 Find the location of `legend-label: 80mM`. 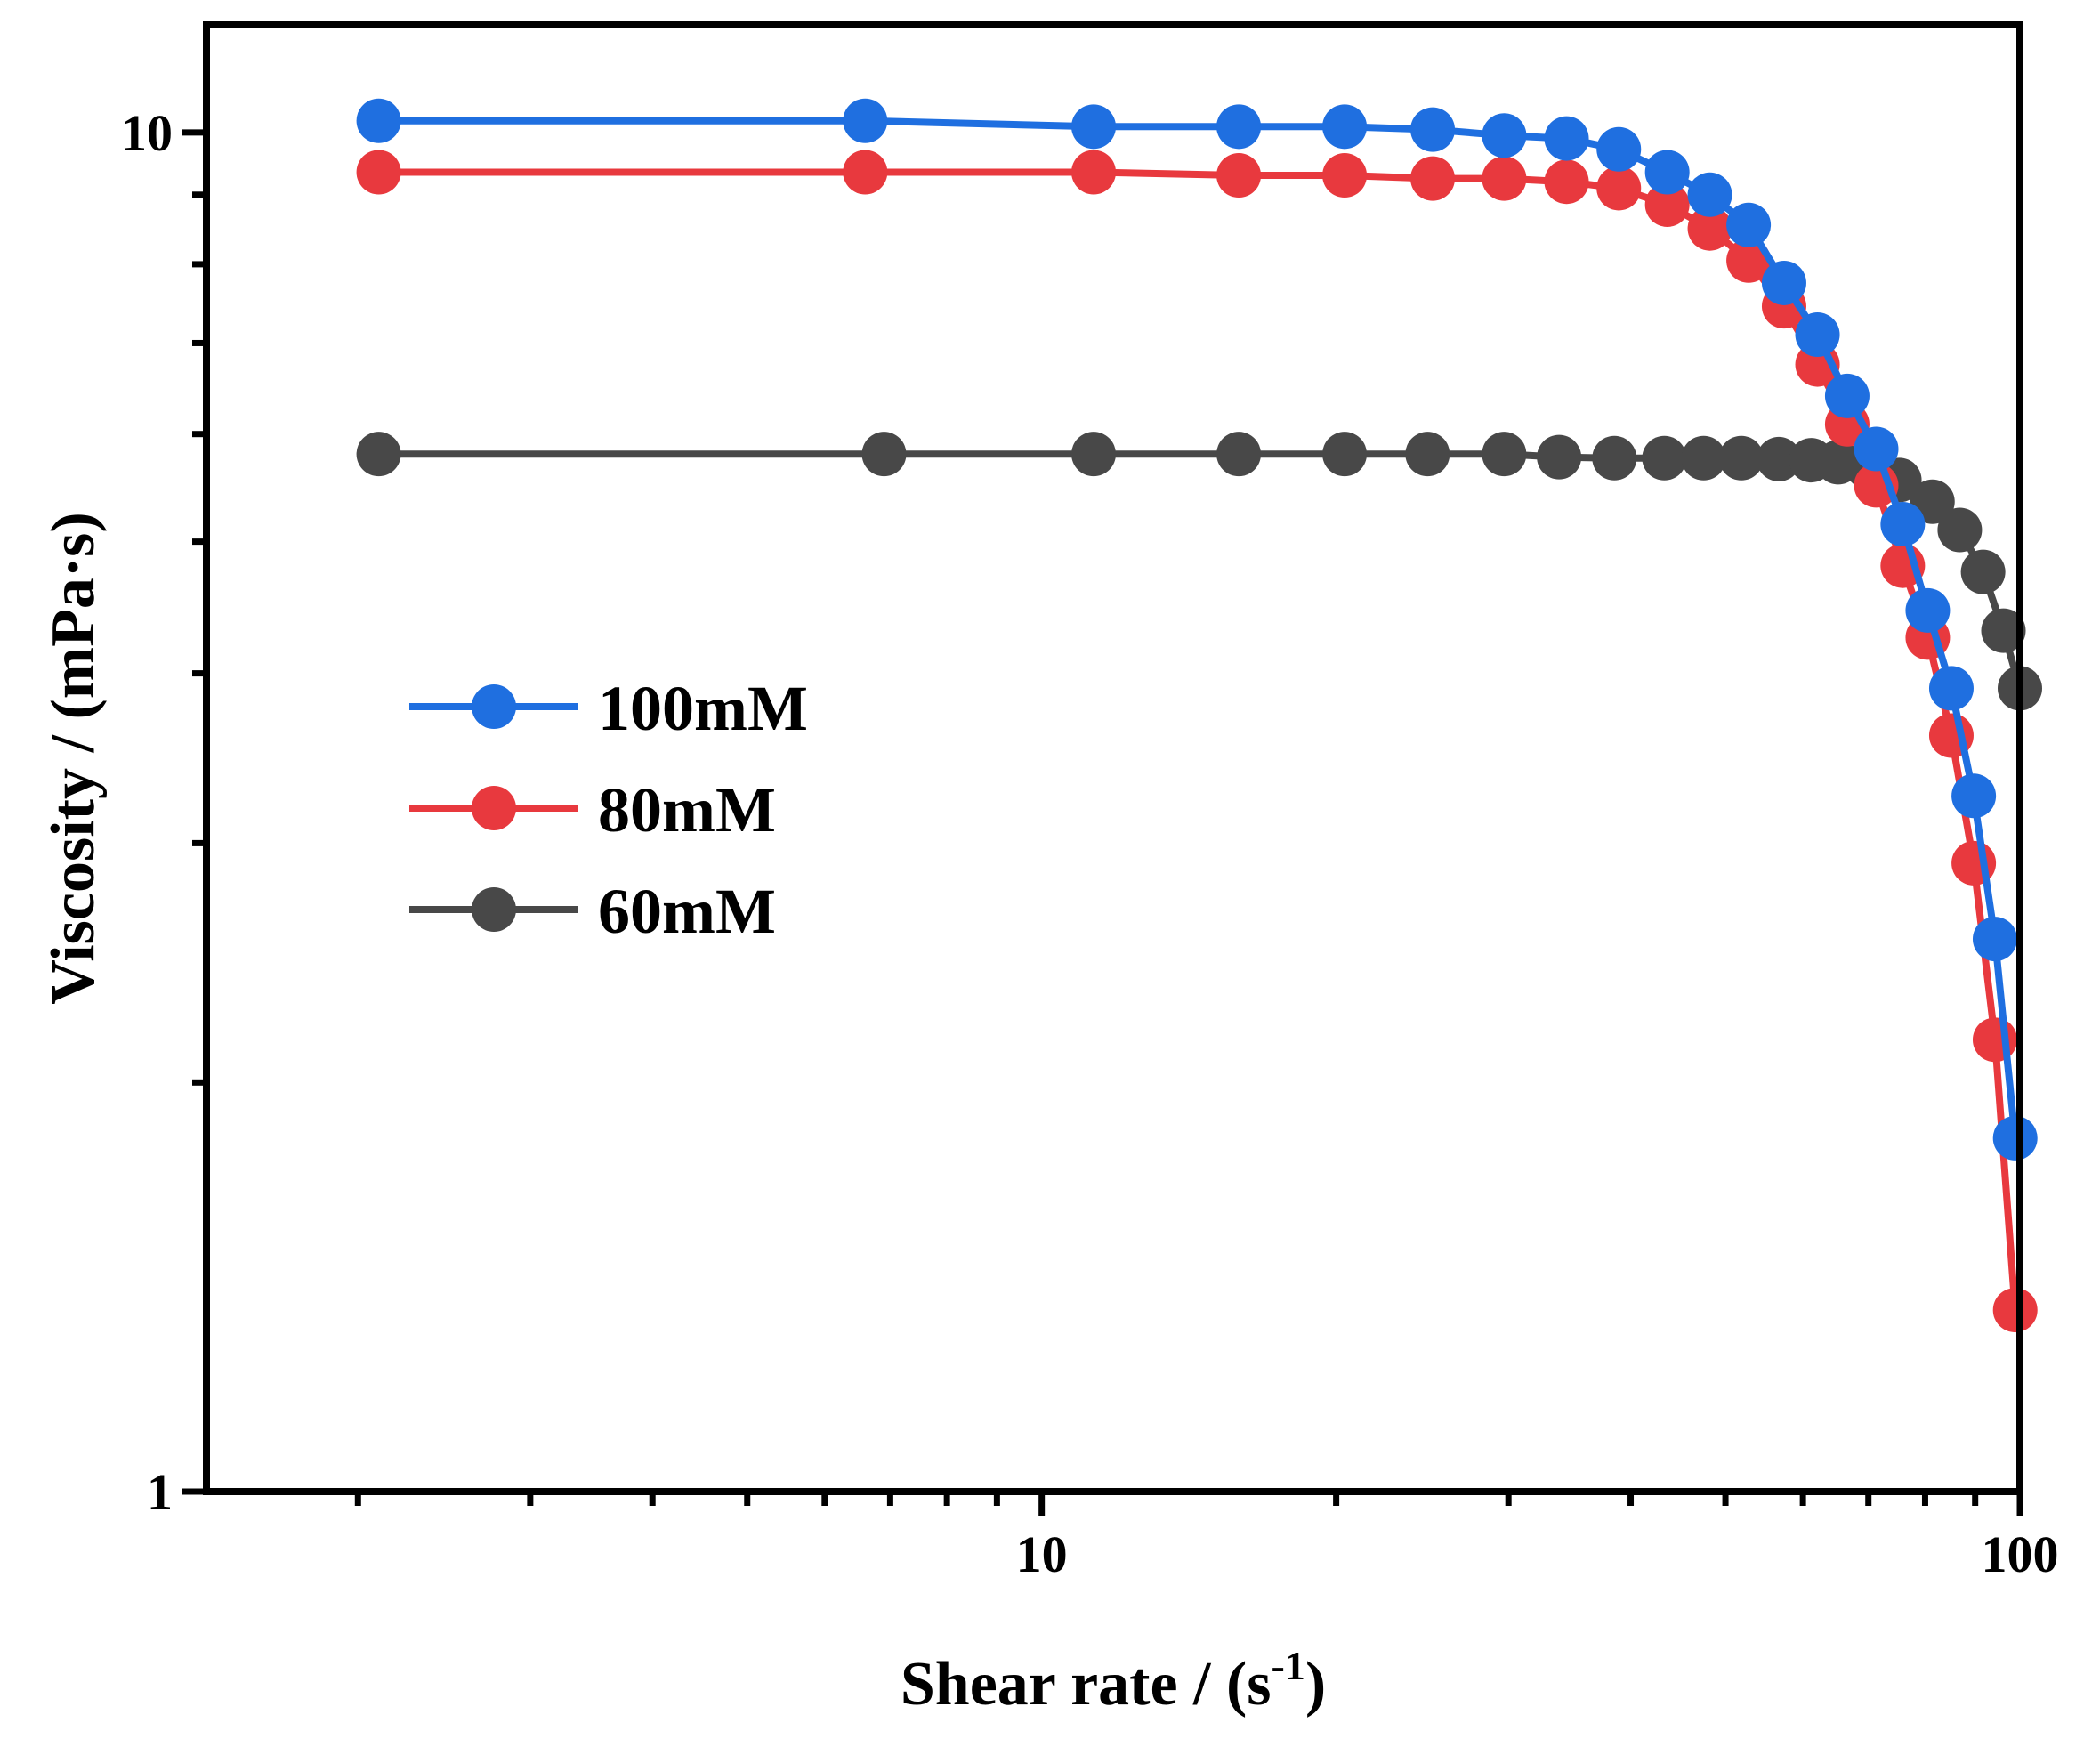

legend-label: 80mM is located at coordinates (687, 809).